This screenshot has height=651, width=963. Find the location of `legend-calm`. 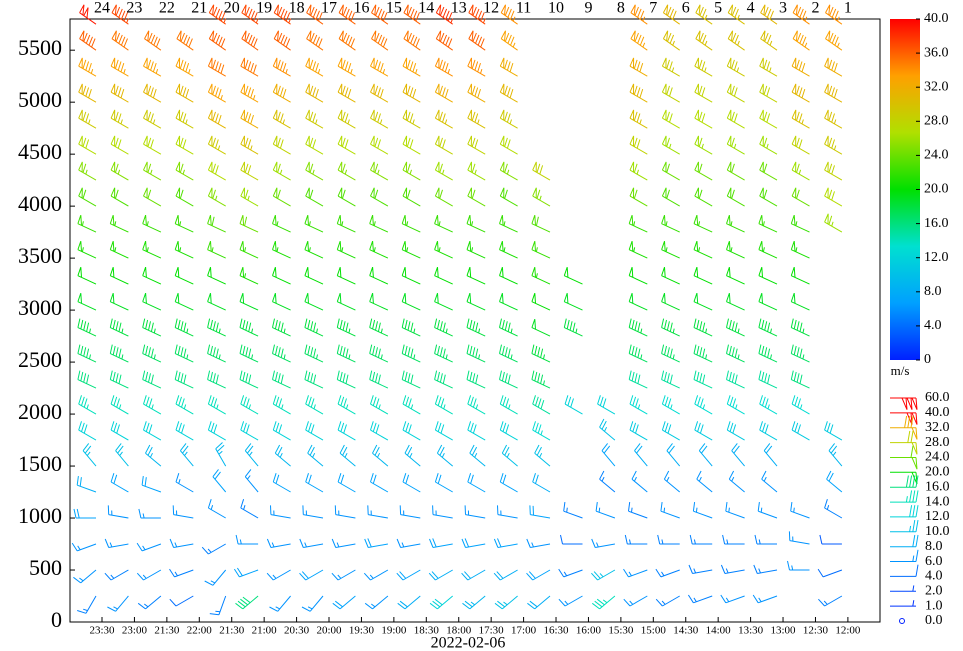

legend-calm is located at coordinates (902, 621).